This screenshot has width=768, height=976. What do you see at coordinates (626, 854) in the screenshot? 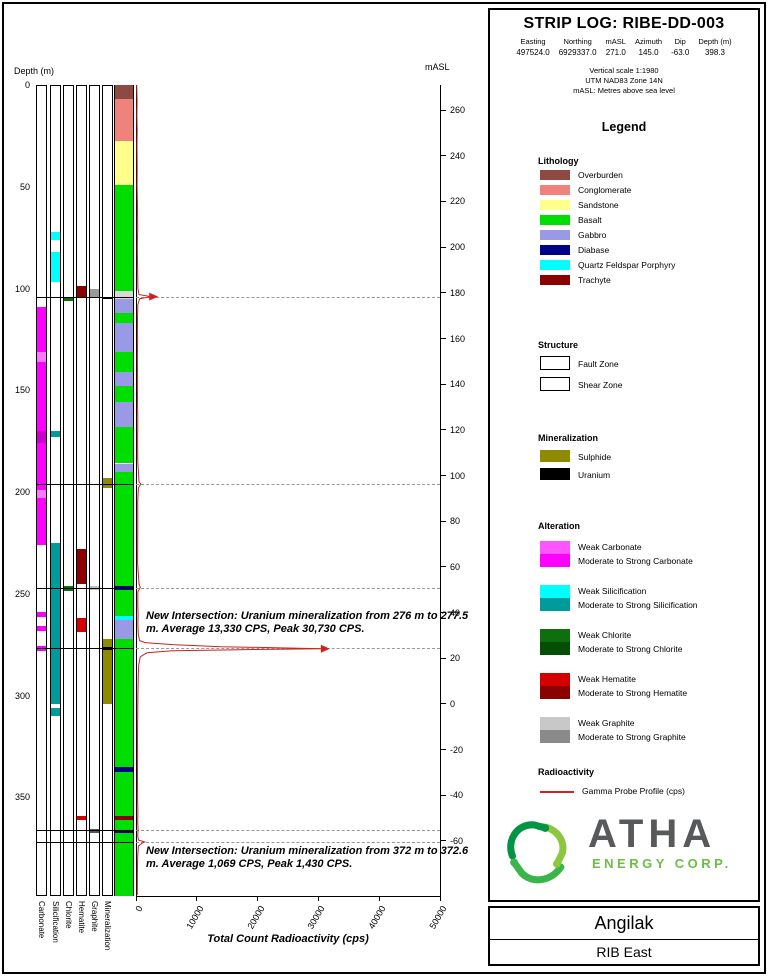
I see `atha-logo: ATHA ENERGY CORP.` at bounding box center [626, 854].